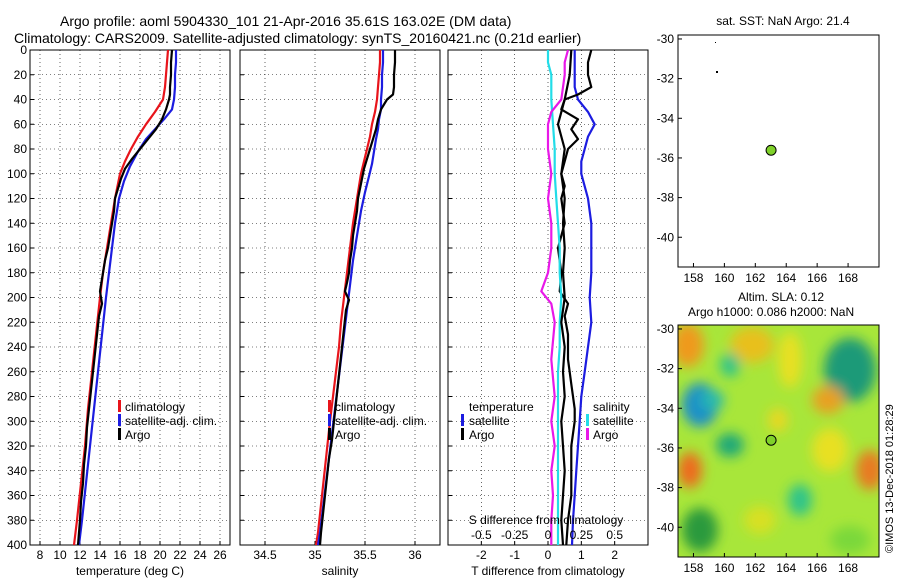 The width and height of the screenshot is (900, 580). What do you see at coordinates (581, 555) in the screenshot?
I see `x-tick-label: 1` at bounding box center [581, 555].